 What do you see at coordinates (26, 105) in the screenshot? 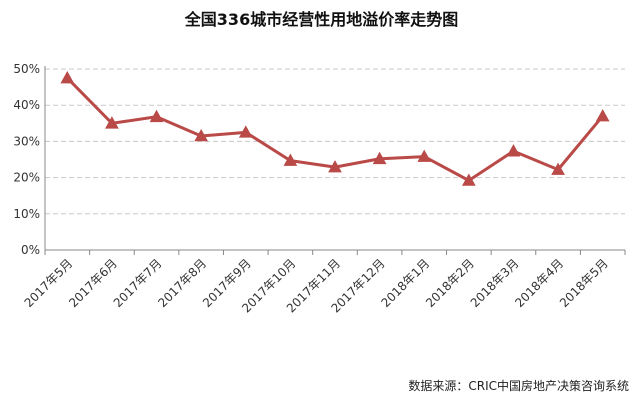
I see `y-tick-label: 40%` at bounding box center [26, 105].